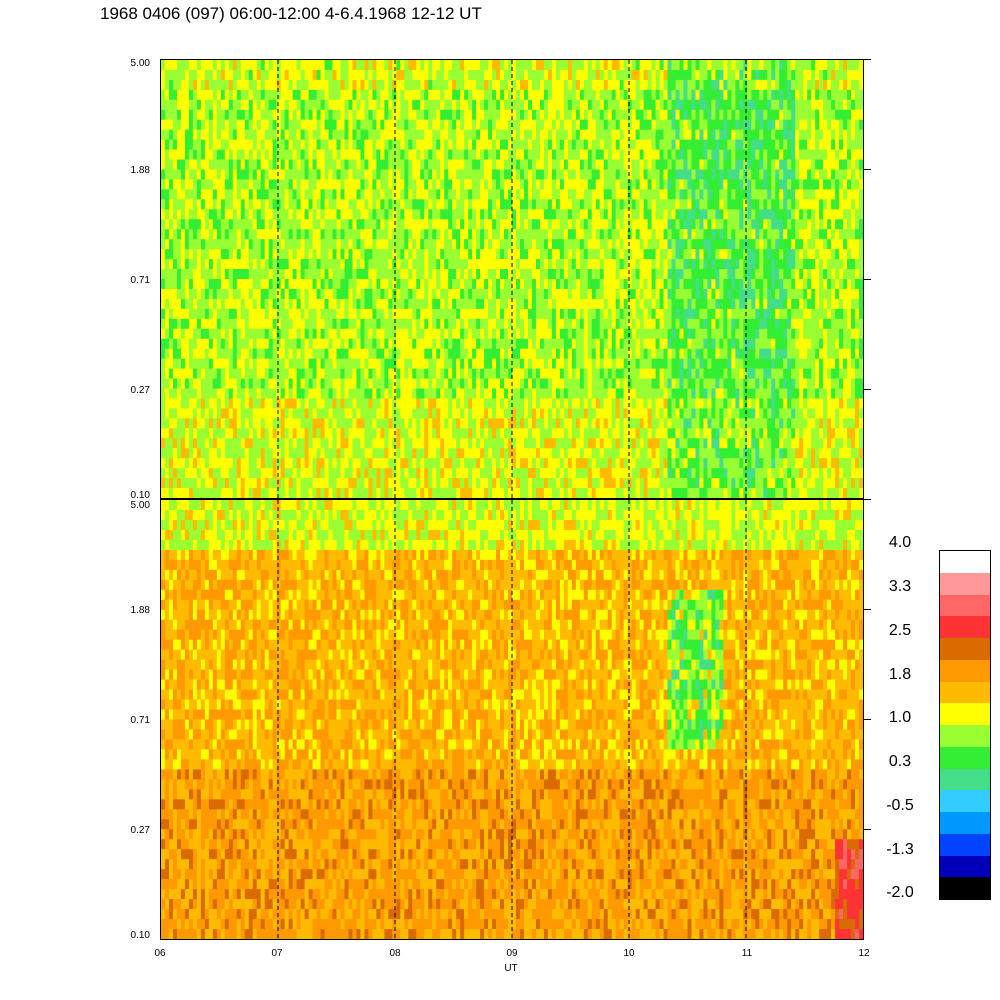 This screenshot has width=1000, height=1000. What do you see at coordinates (140, 935) in the screenshot?
I see `bottom-y-tick-label: 0.10` at bounding box center [140, 935].